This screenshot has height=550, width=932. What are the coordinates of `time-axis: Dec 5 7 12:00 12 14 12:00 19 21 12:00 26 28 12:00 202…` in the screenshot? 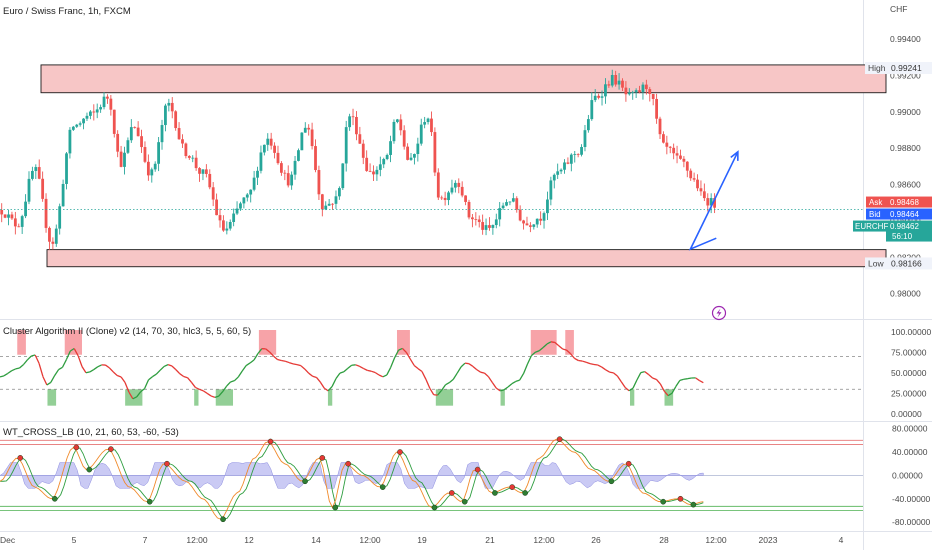 It's located at (422, 540).